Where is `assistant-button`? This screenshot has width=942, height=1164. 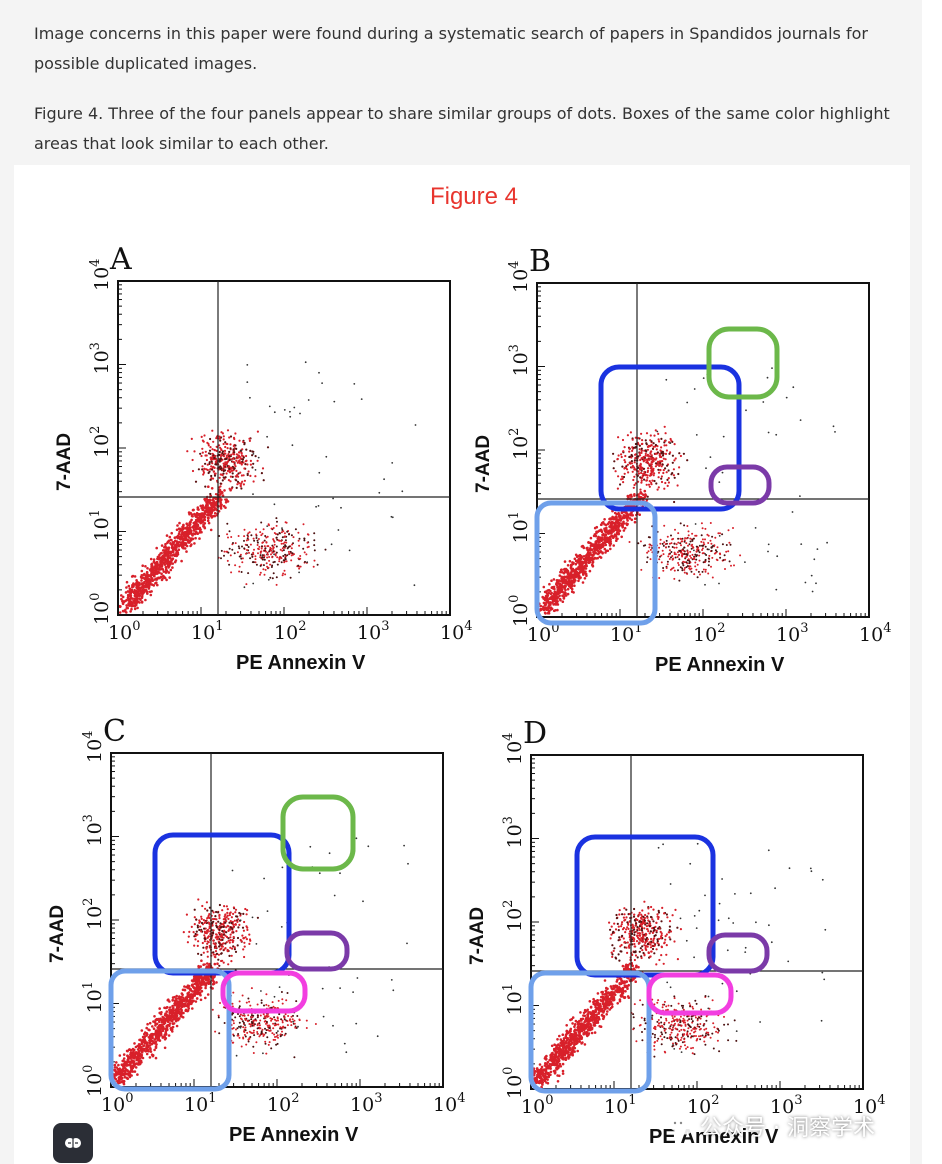 assistant-button is located at coordinates (73, 1143).